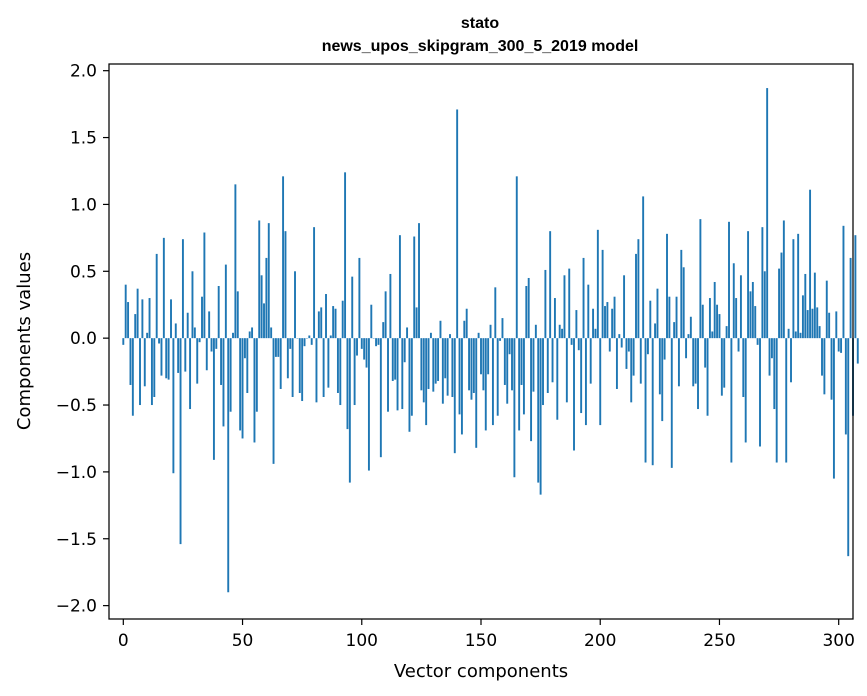 The width and height of the screenshot is (867, 696). What do you see at coordinates (24, 341) in the screenshot?
I see `y-axis-label: Components values` at bounding box center [24, 341].